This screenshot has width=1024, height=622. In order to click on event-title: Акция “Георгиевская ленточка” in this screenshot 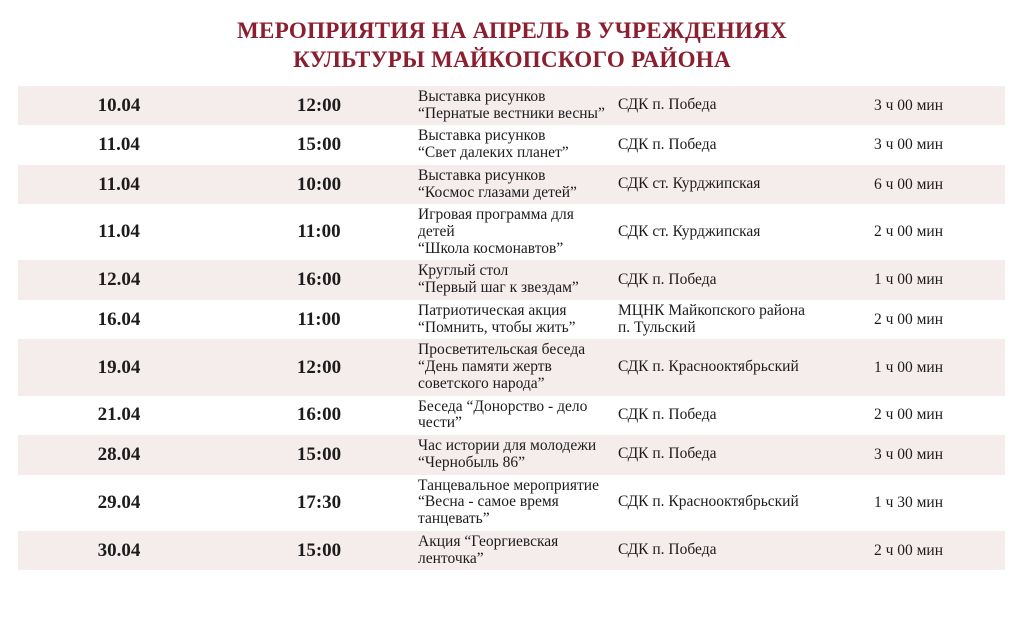, I will do `click(488, 549)`.